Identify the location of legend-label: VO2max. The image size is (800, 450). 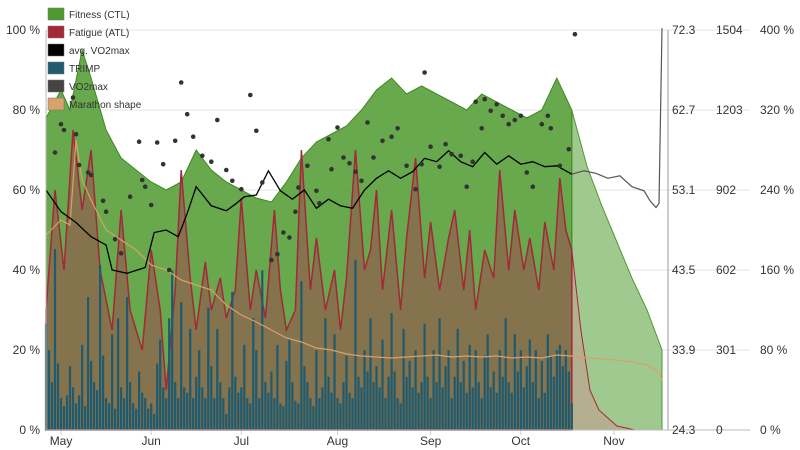
(88, 87).